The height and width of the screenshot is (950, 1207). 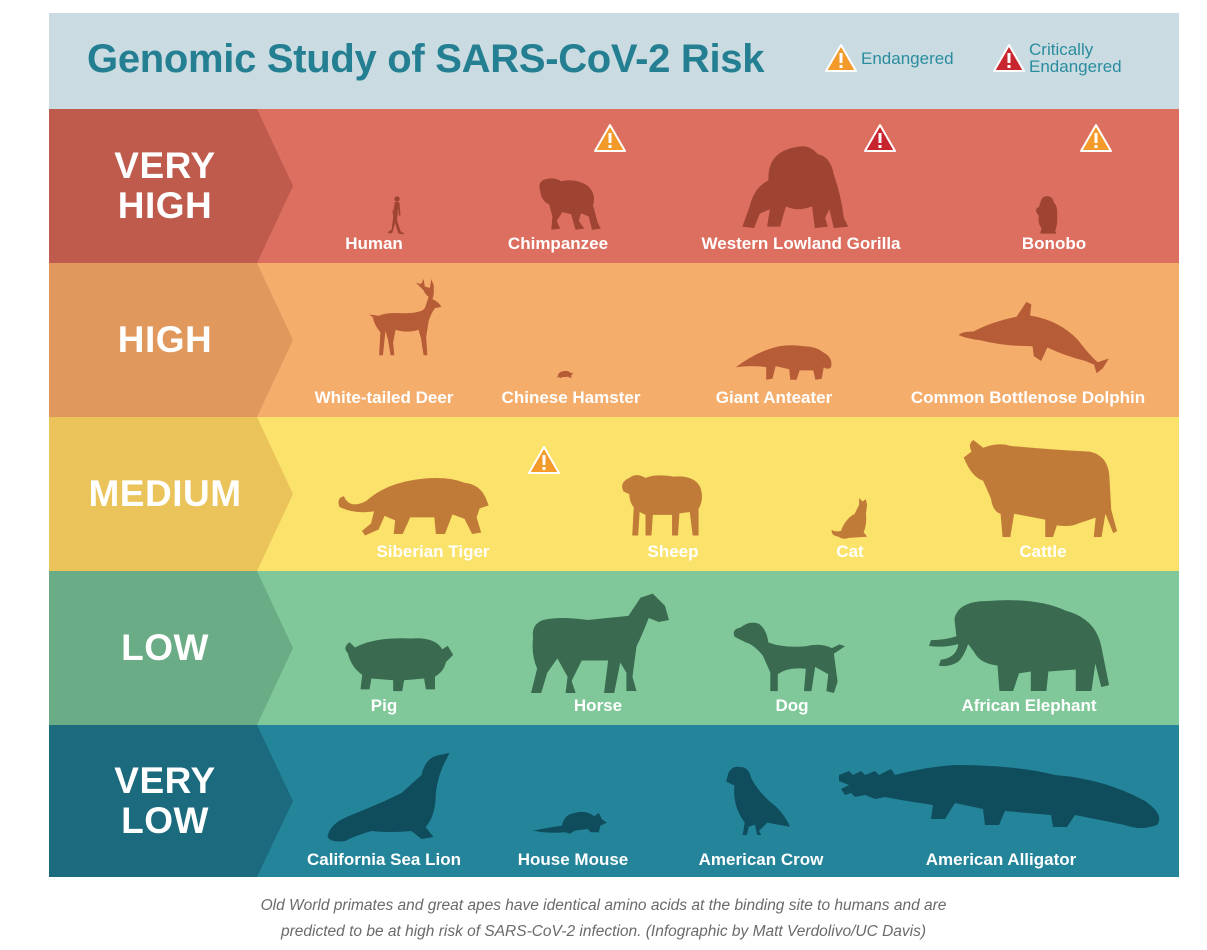 I want to click on animal-name: Giant Anteater, so click(x=774, y=397).